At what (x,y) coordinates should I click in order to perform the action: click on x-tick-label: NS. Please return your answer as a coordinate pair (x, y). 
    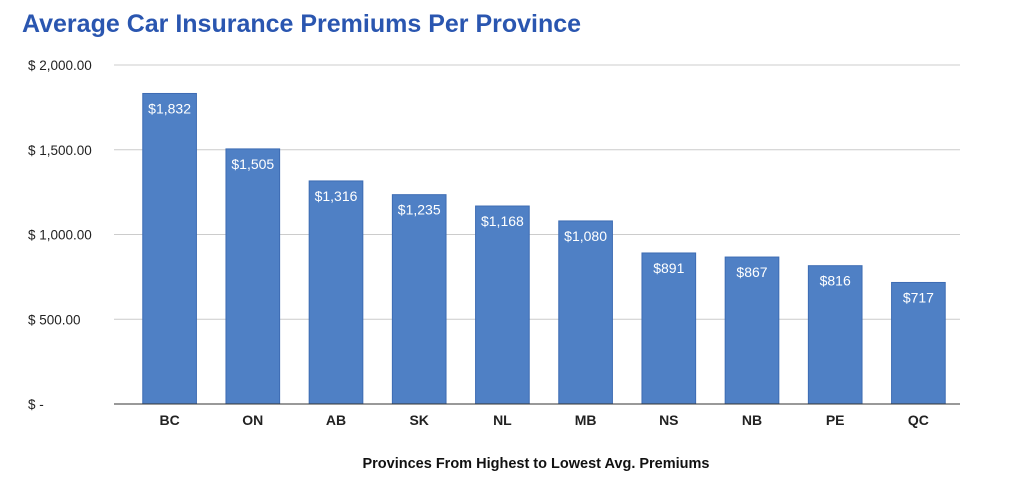
    Looking at the image, I should click on (668, 420).